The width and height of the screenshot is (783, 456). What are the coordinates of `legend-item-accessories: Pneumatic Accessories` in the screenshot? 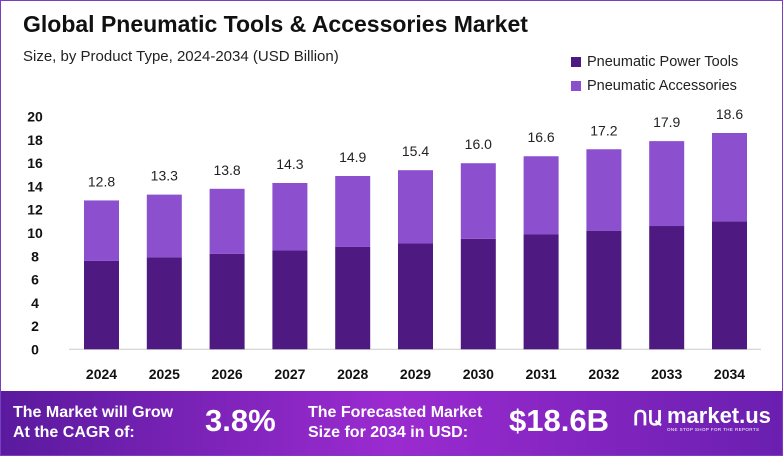 It's located at (654, 86).